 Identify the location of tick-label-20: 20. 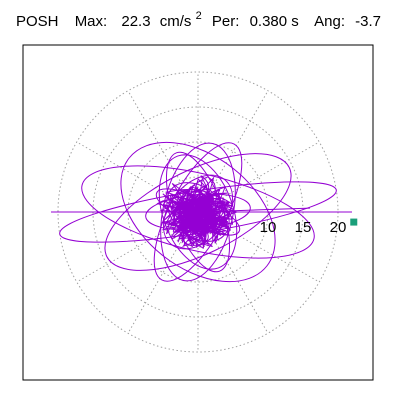
(338, 227).